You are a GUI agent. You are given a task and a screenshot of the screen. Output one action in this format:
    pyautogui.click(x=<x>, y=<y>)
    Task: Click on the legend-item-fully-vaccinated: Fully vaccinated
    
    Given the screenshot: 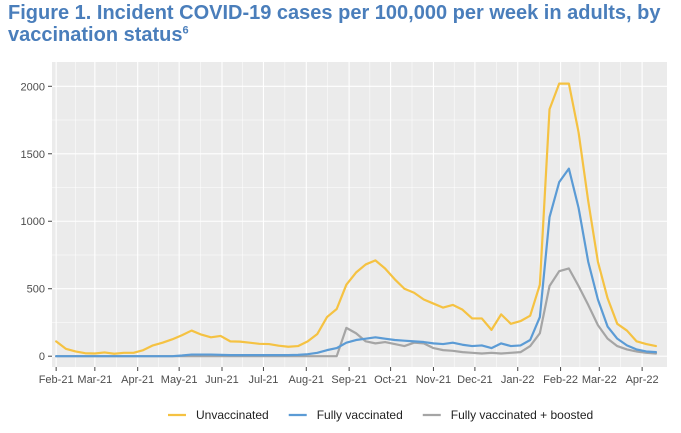 What is the action you would take?
    pyautogui.click(x=345, y=415)
    